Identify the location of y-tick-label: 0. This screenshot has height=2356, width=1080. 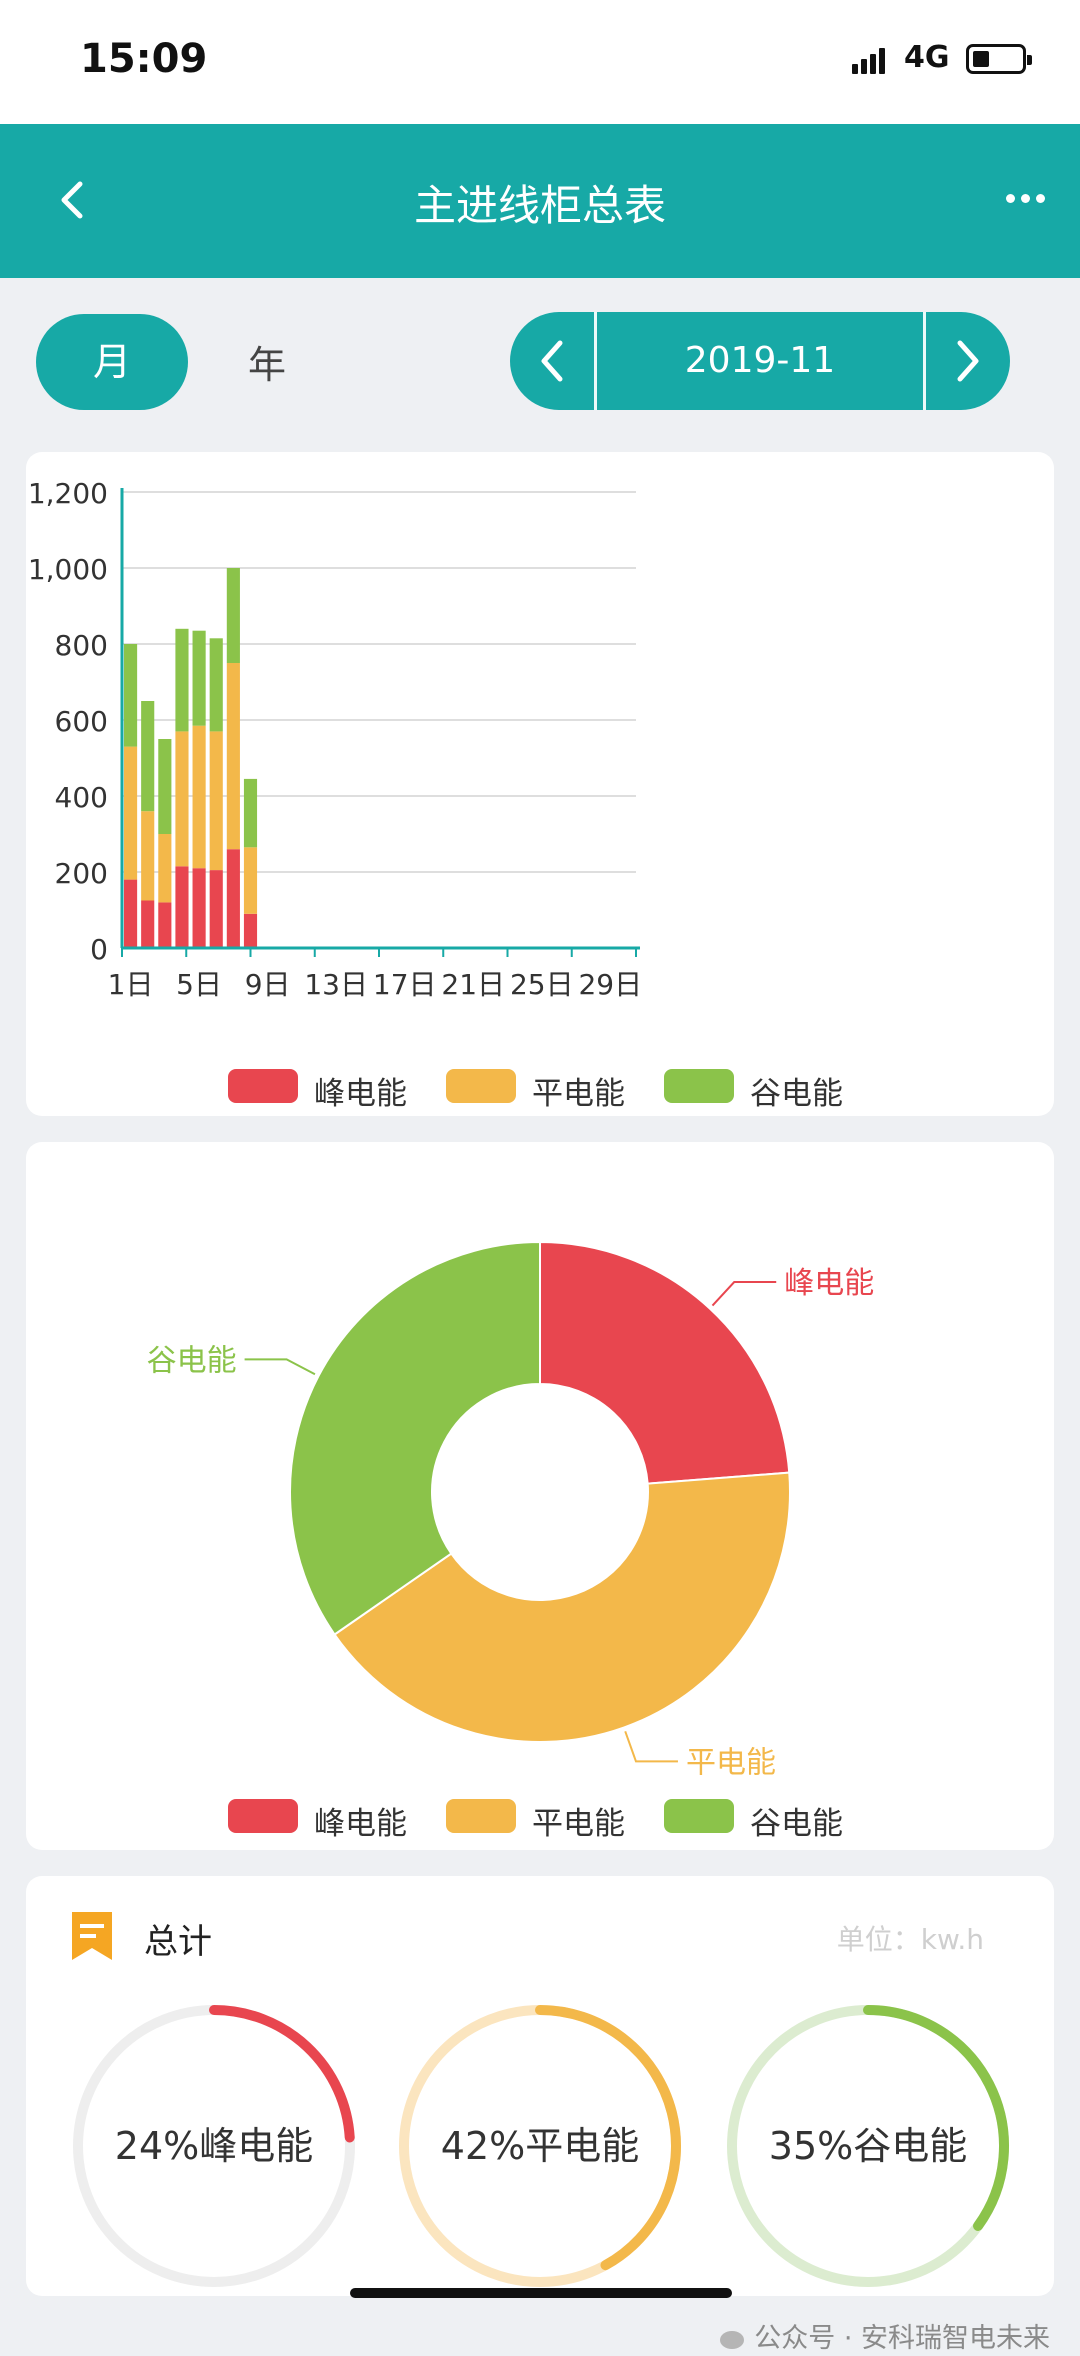
(99, 949).